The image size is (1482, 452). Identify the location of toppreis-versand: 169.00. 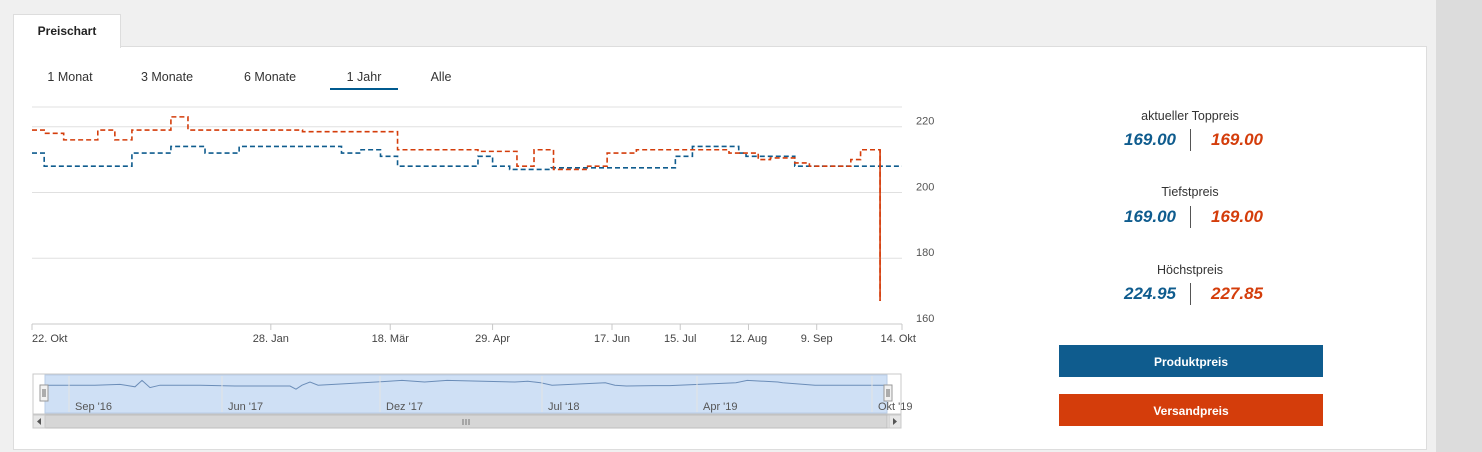
(1237, 139).